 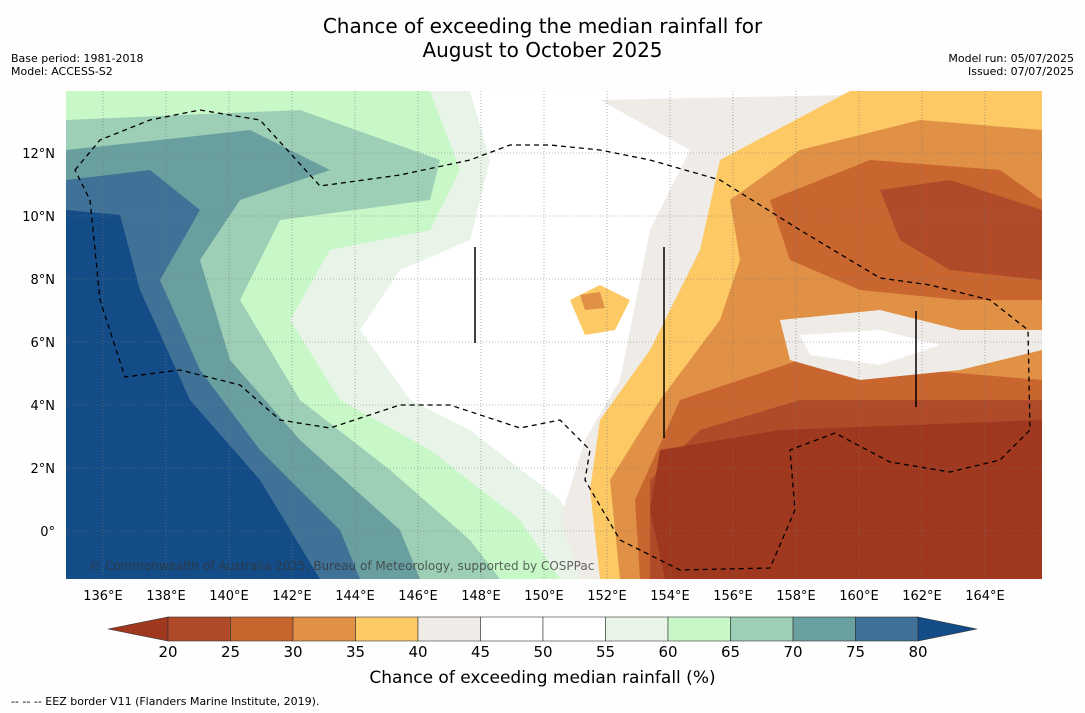 I want to click on run-info: Model run: 05/07/2025 Issued: 07/07/2025, so click(x=1011, y=65).